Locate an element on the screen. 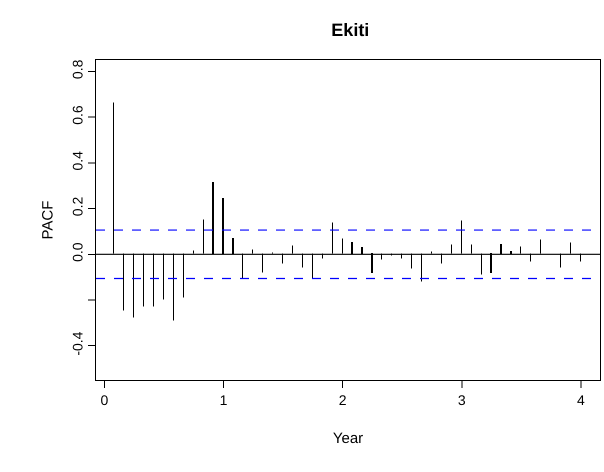 This screenshot has height=472, width=604. x-tick-label: 3 is located at coordinates (462, 400).